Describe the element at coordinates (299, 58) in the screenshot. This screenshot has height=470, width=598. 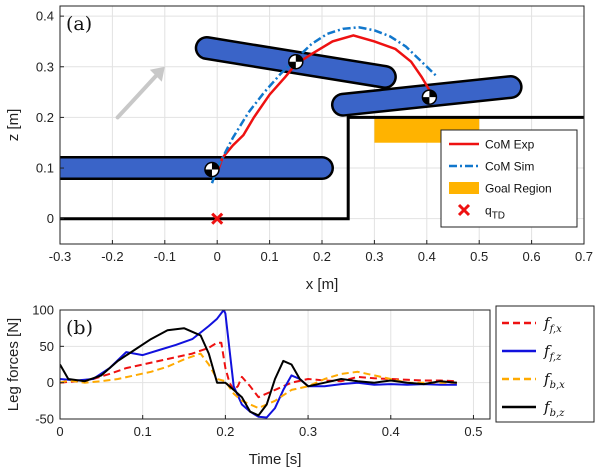
I see `robot-joint-2-quadrant` at that location.